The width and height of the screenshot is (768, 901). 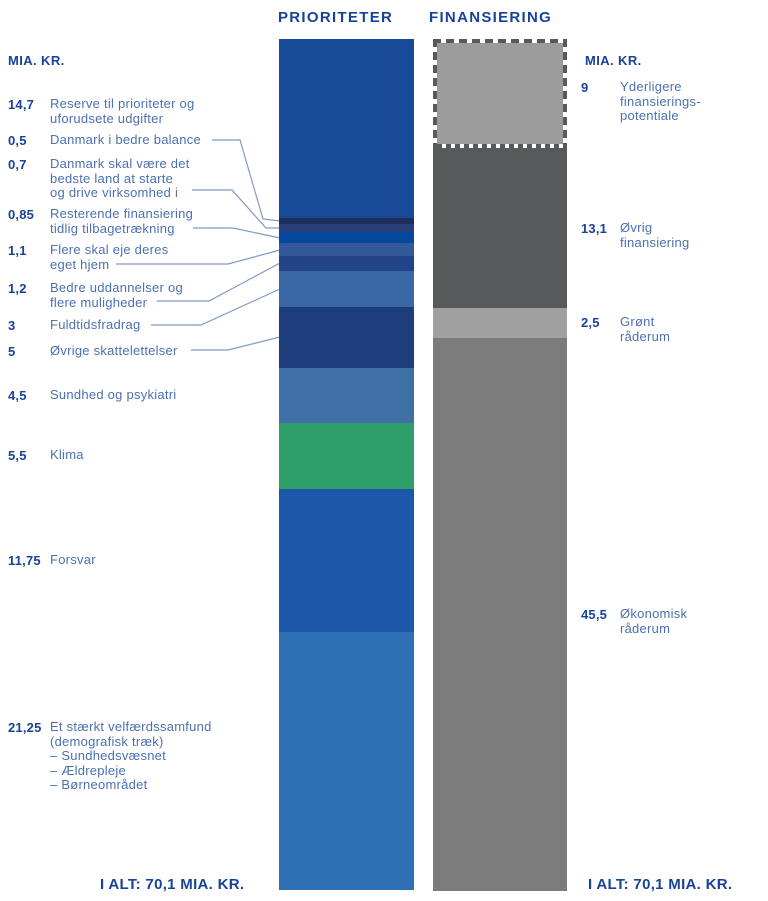 What do you see at coordinates (21, 214) in the screenshot?
I see `segment-value: 0,85` at bounding box center [21, 214].